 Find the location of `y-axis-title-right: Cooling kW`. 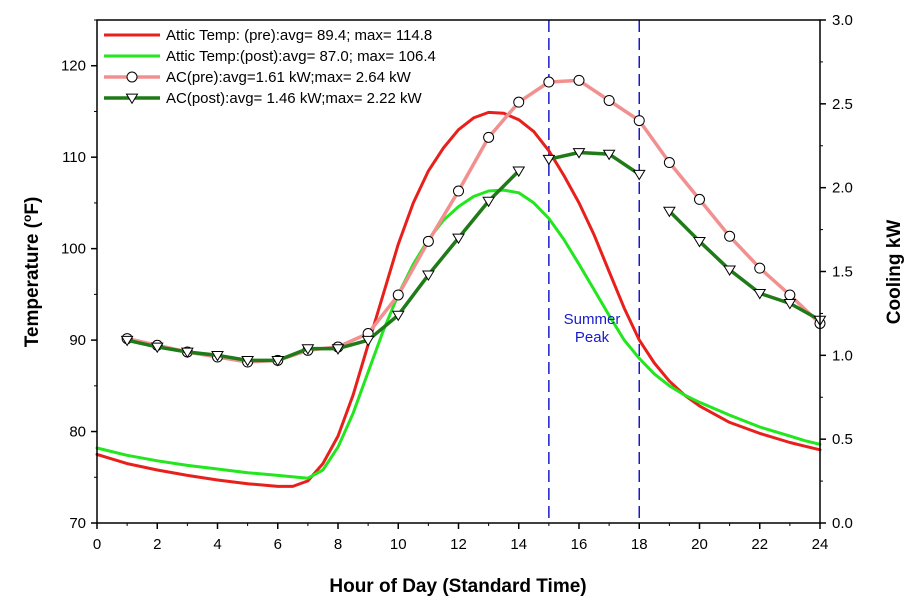

y-axis-title-right: Cooling kW is located at coordinates (894, 272).